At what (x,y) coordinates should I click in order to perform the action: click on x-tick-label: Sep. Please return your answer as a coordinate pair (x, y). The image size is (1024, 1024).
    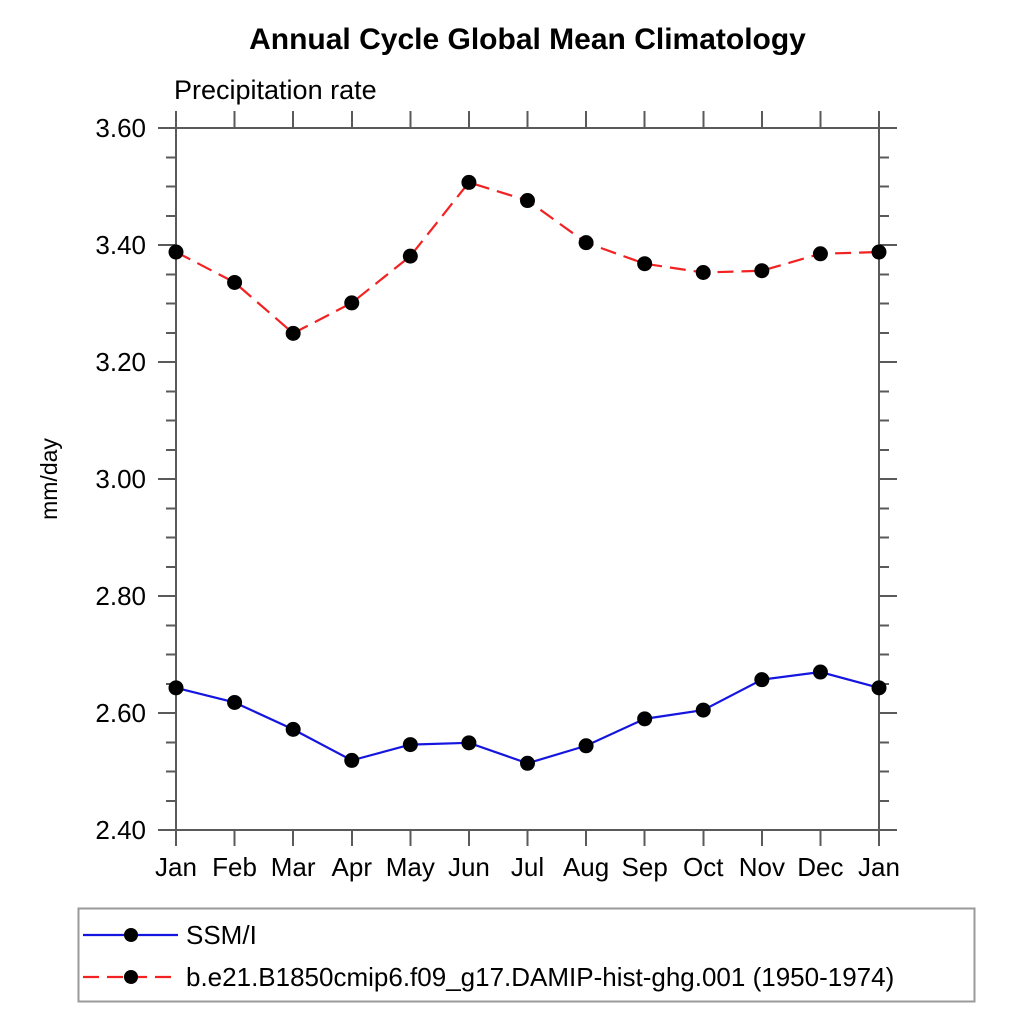
    Looking at the image, I should click on (645, 867).